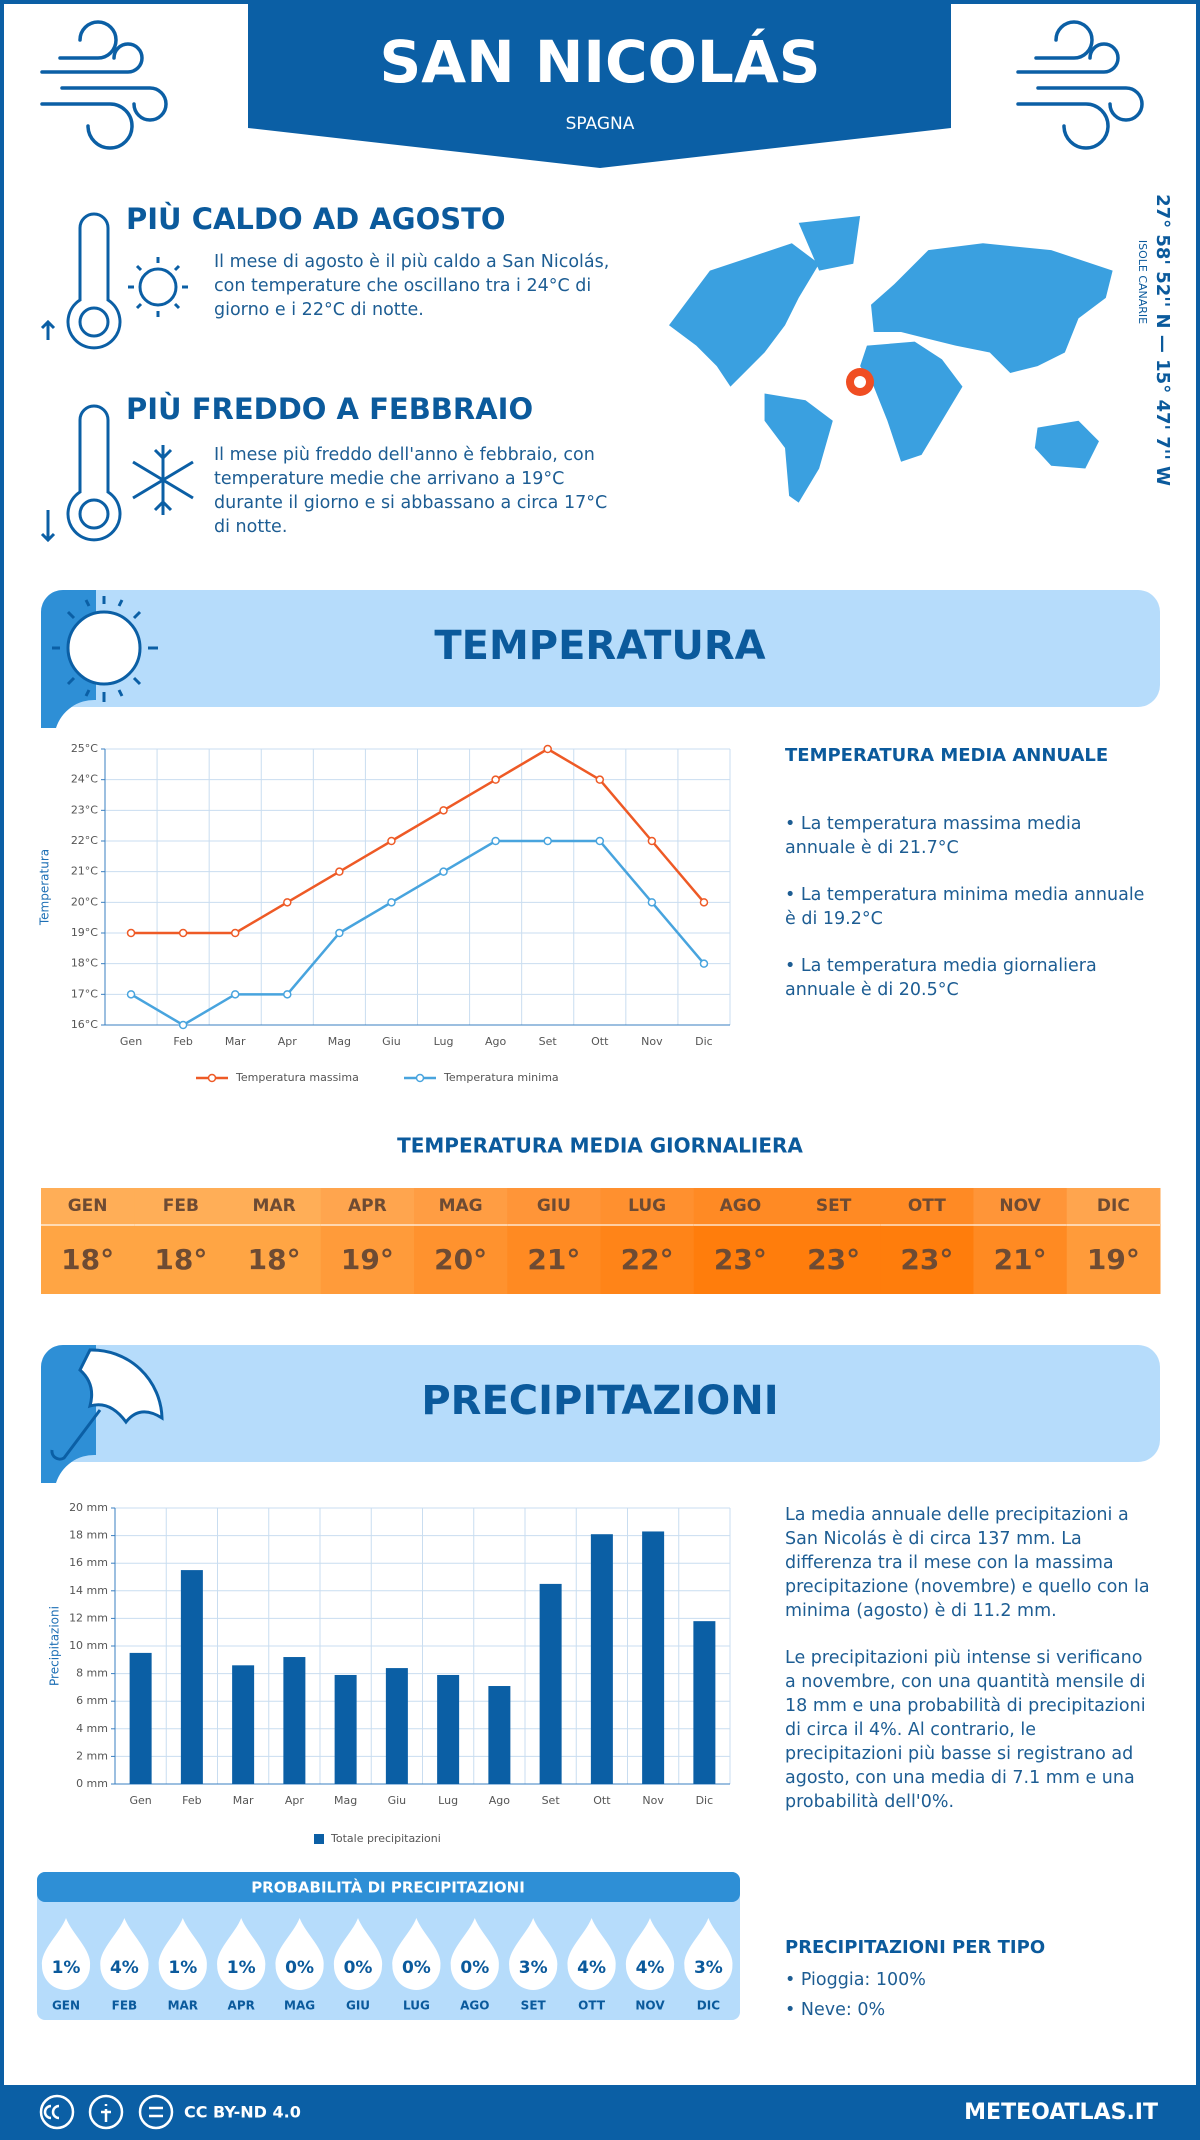 The width and height of the screenshot is (1200, 2140). I want to click on probability-value: 4%, so click(591, 1968).